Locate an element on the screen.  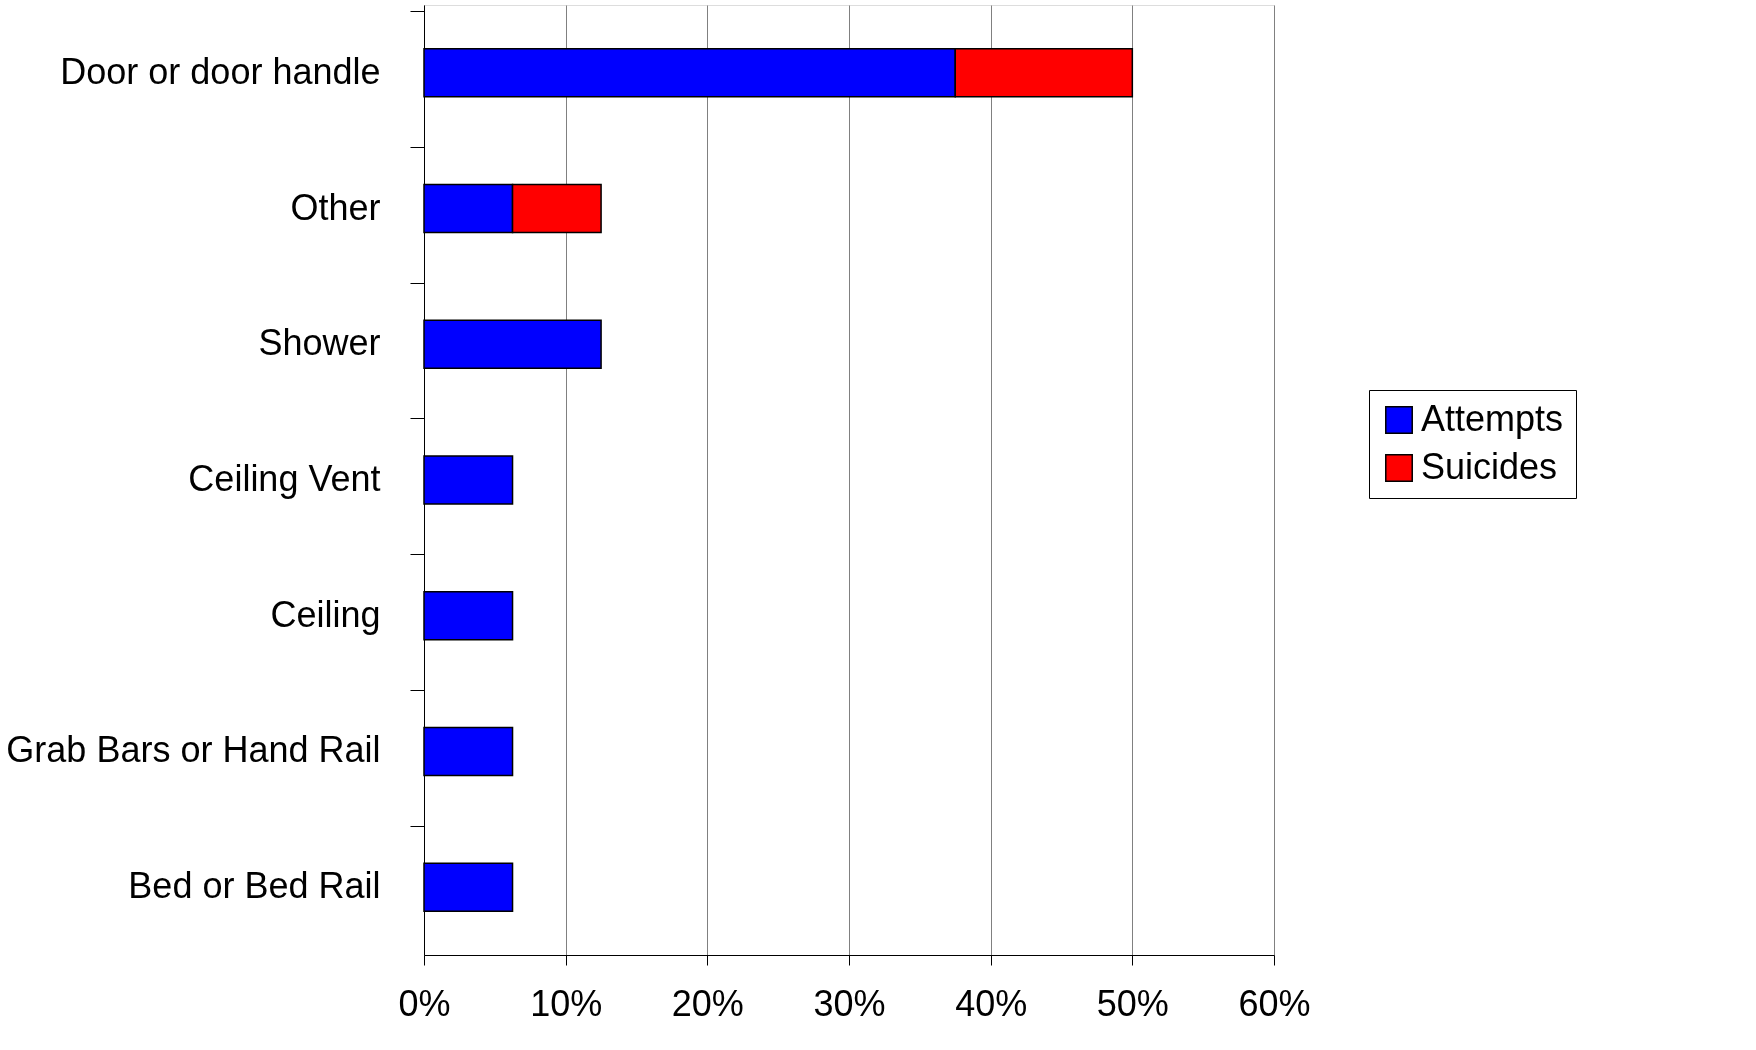
y-tick-label: Shower is located at coordinates (319, 343).